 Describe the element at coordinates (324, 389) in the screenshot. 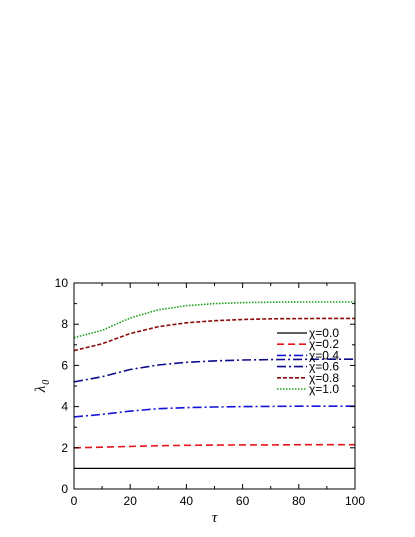

I see `legend-label: χ=1.0` at that location.